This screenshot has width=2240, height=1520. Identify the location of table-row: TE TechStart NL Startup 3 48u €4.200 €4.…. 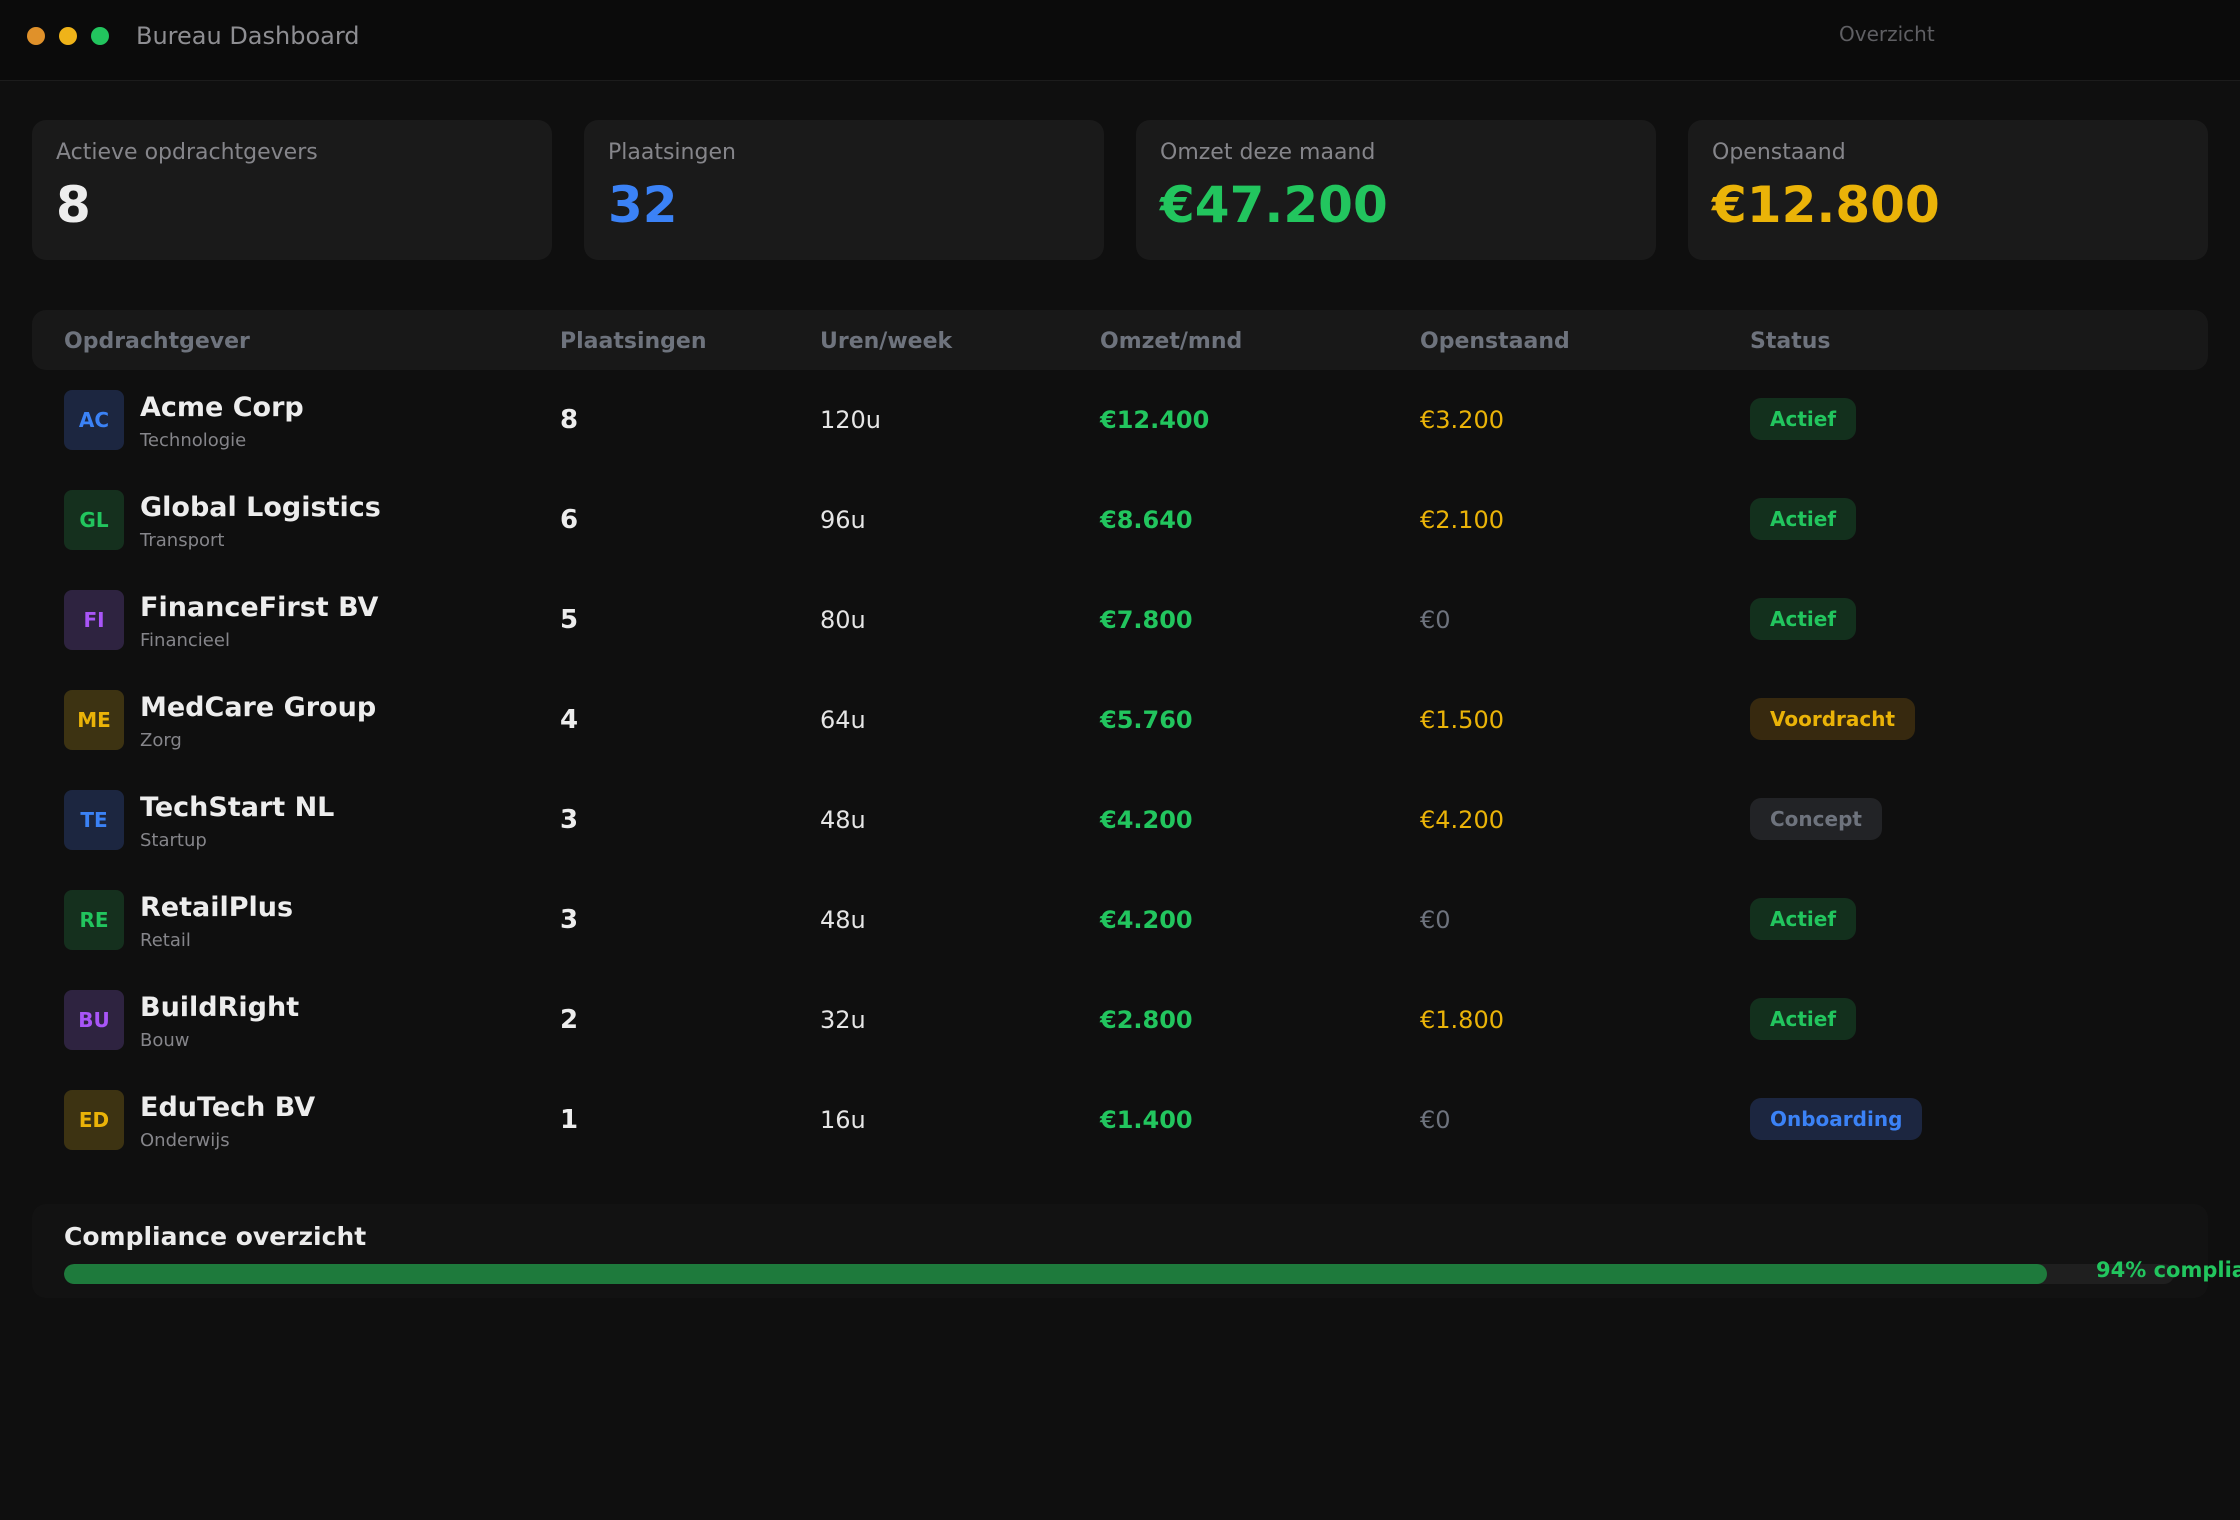
(1120, 820).